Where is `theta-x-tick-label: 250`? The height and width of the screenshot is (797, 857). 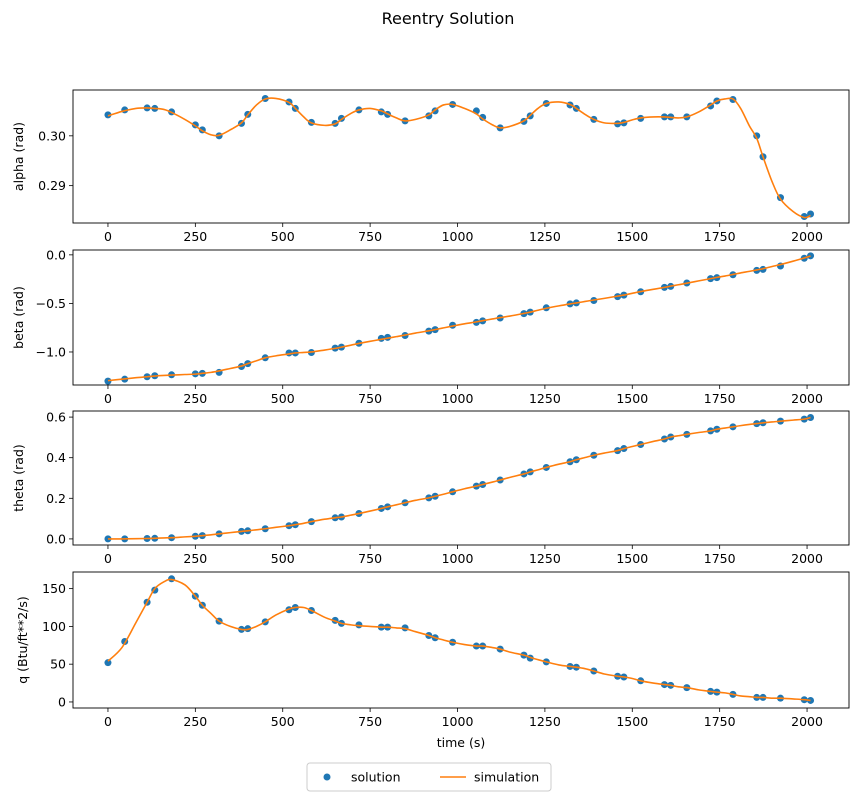
theta-x-tick-label: 250 is located at coordinates (195, 558).